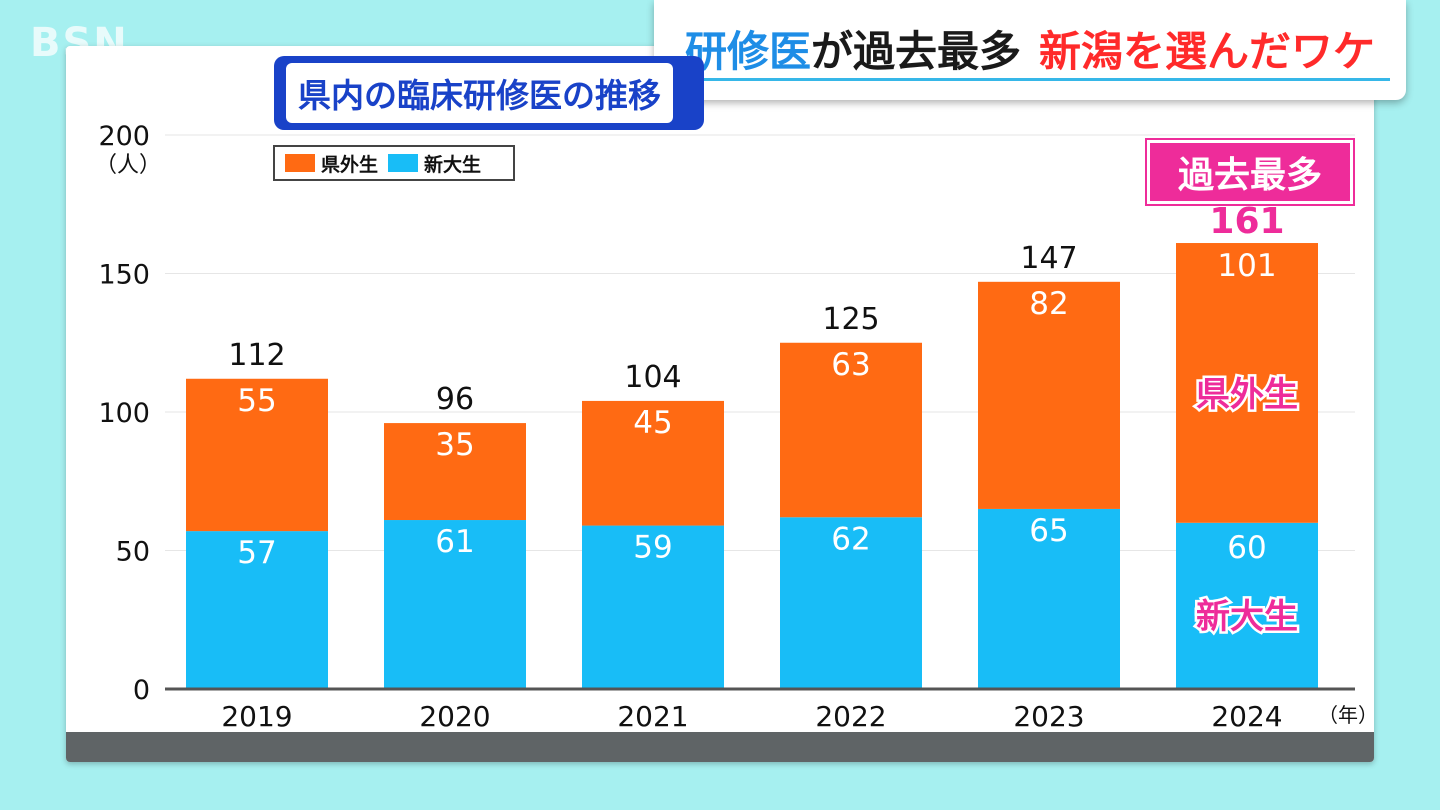 This screenshot has height=810, width=1440. What do you see at coordinates (1048, 258) in the screenshot?
I see `total-label-2023: 147` at bounding box center [1048, 258].